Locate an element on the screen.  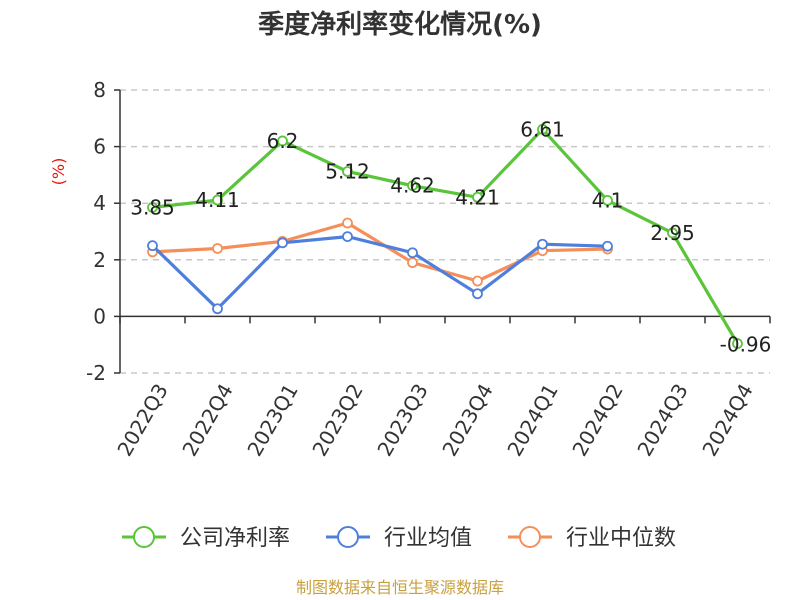
data-label: 4.1 is located at coordinates (608, 200).